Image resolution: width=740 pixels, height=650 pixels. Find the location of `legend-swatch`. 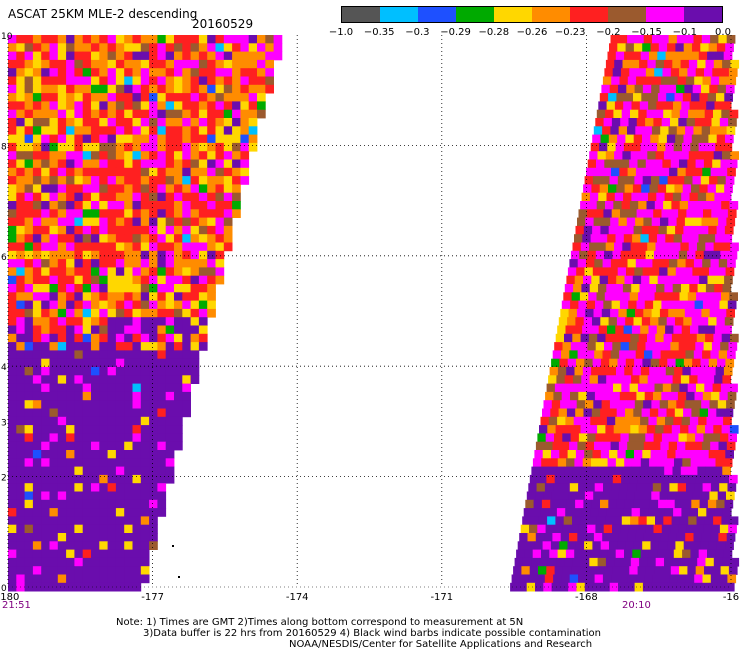

legend-swatch is located at coordinates (513, 14).